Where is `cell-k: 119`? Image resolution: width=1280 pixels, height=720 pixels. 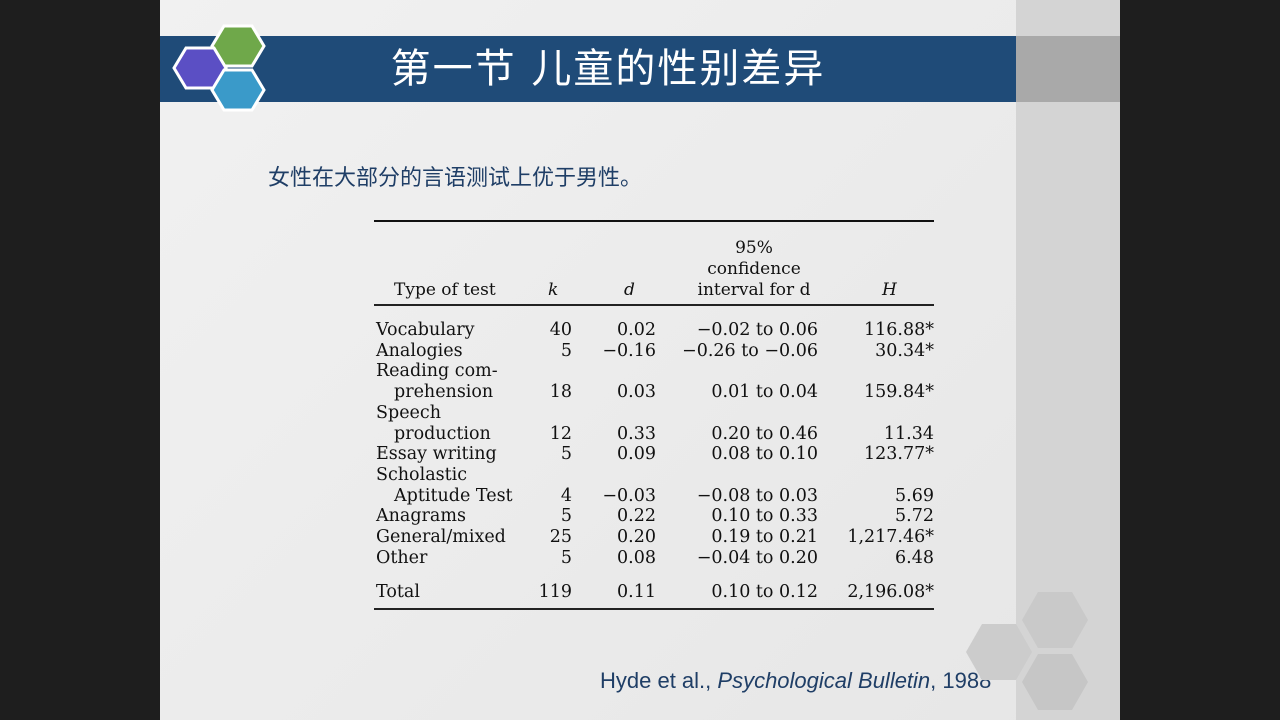
cell-k: 119 is located at coordinates (555, 592).